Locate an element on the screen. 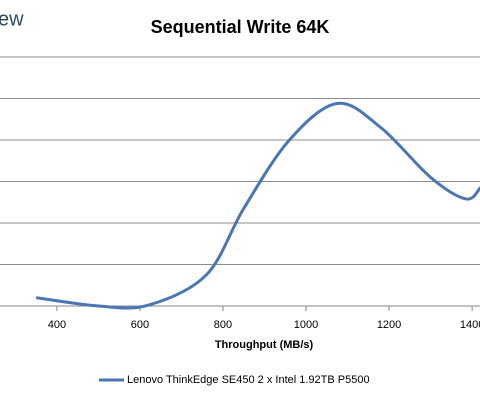 This screenshot has height=401, width=480. x-axis-label: Throughput (MB/s) is located at coordinates (264, 345).